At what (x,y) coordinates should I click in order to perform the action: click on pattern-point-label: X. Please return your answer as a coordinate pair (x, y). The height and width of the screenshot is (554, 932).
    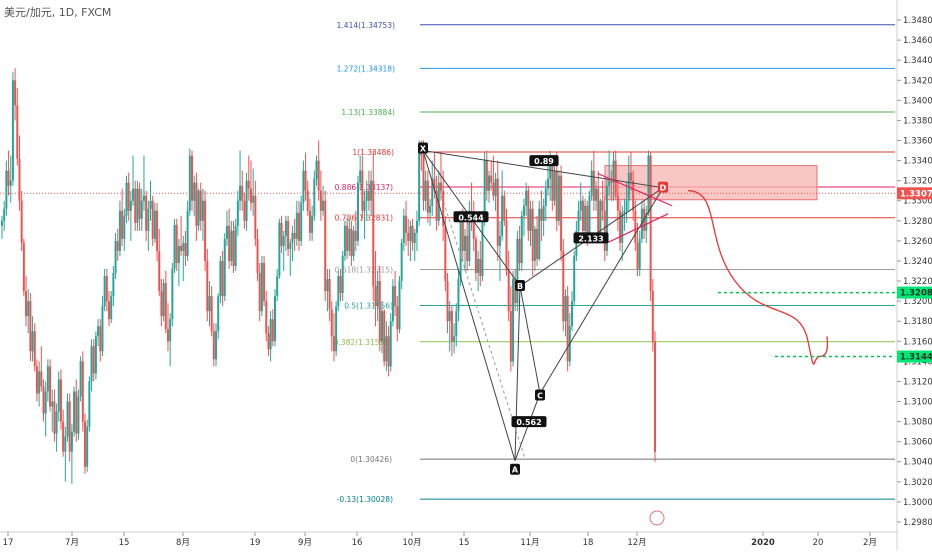
    Looking at the image, I should click on (423, 149).